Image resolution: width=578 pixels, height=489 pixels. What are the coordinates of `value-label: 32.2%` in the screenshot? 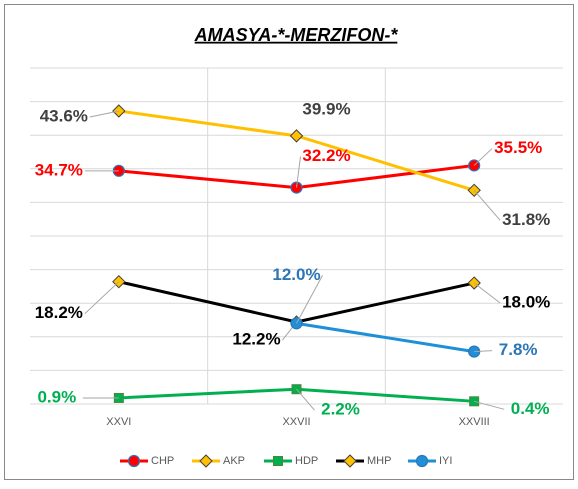 It's located at (326, 155).